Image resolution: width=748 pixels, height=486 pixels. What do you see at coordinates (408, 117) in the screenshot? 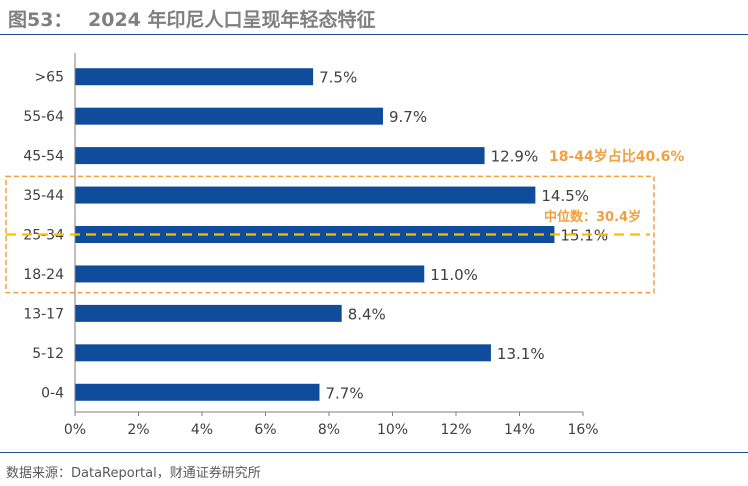
I see `value-label: 9.7%` at bounding box center [408, 117].